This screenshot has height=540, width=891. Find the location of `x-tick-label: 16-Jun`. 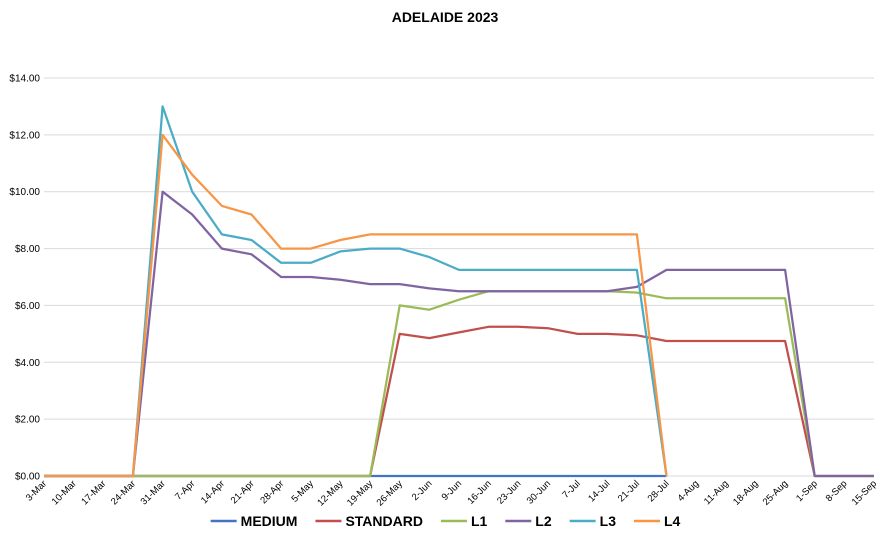

x-tick-label: 16-Jun is located at coordinates (479, 492).